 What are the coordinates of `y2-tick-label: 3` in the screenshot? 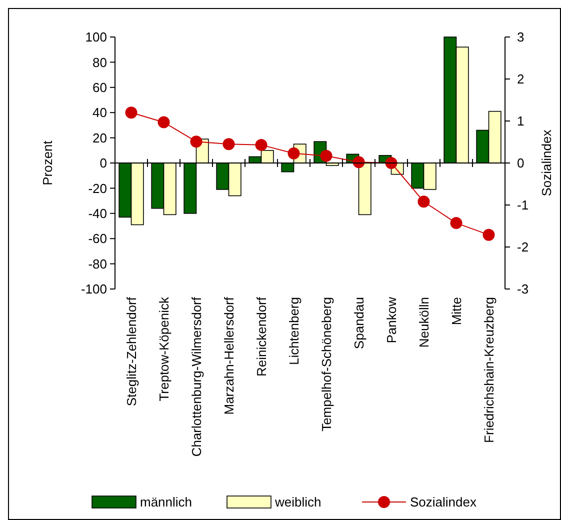 It's located at (520, 37).